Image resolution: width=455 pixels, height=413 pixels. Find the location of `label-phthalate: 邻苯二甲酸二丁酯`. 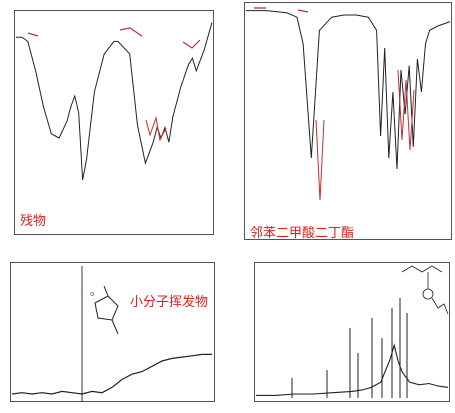

label-phthalate: 邻苯二甲酸二丁酯 is located at coordinates (302, 233).